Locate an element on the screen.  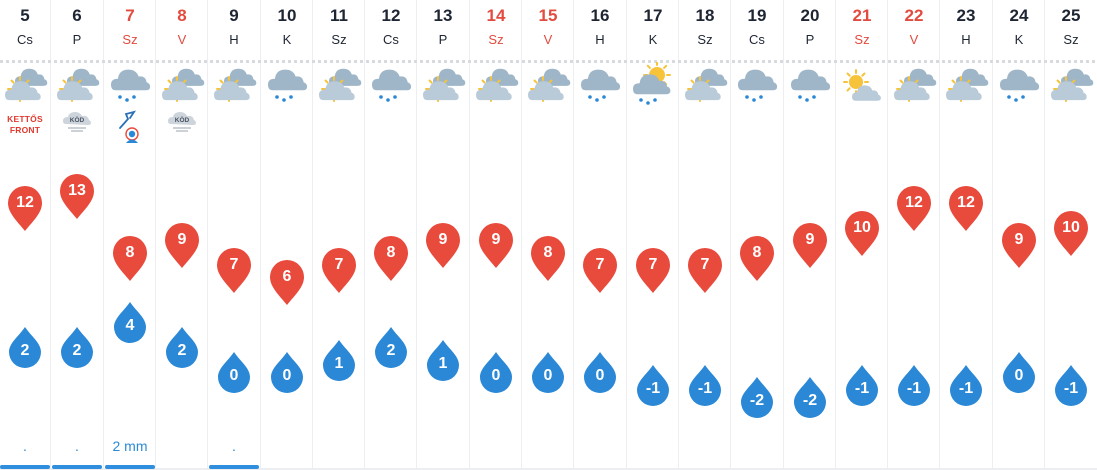
max-temp-value: 6 is located at coordinates (287, 277).